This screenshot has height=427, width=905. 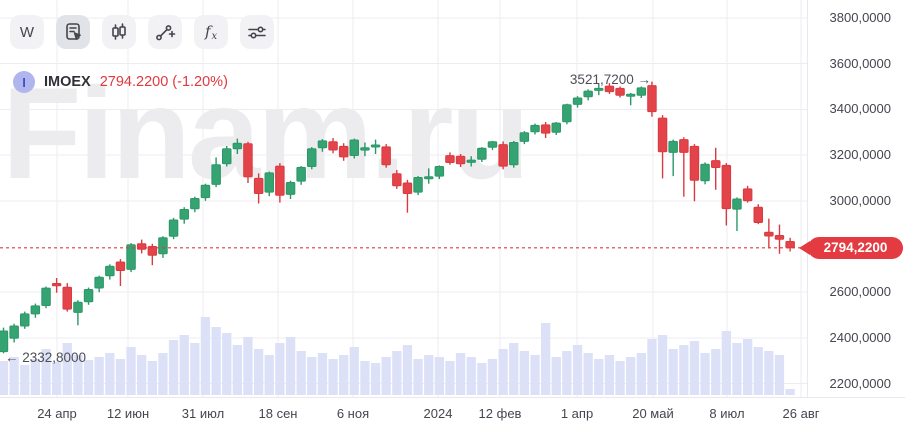 I want to click on timeframe-label: W, so click(x=27, y=32).